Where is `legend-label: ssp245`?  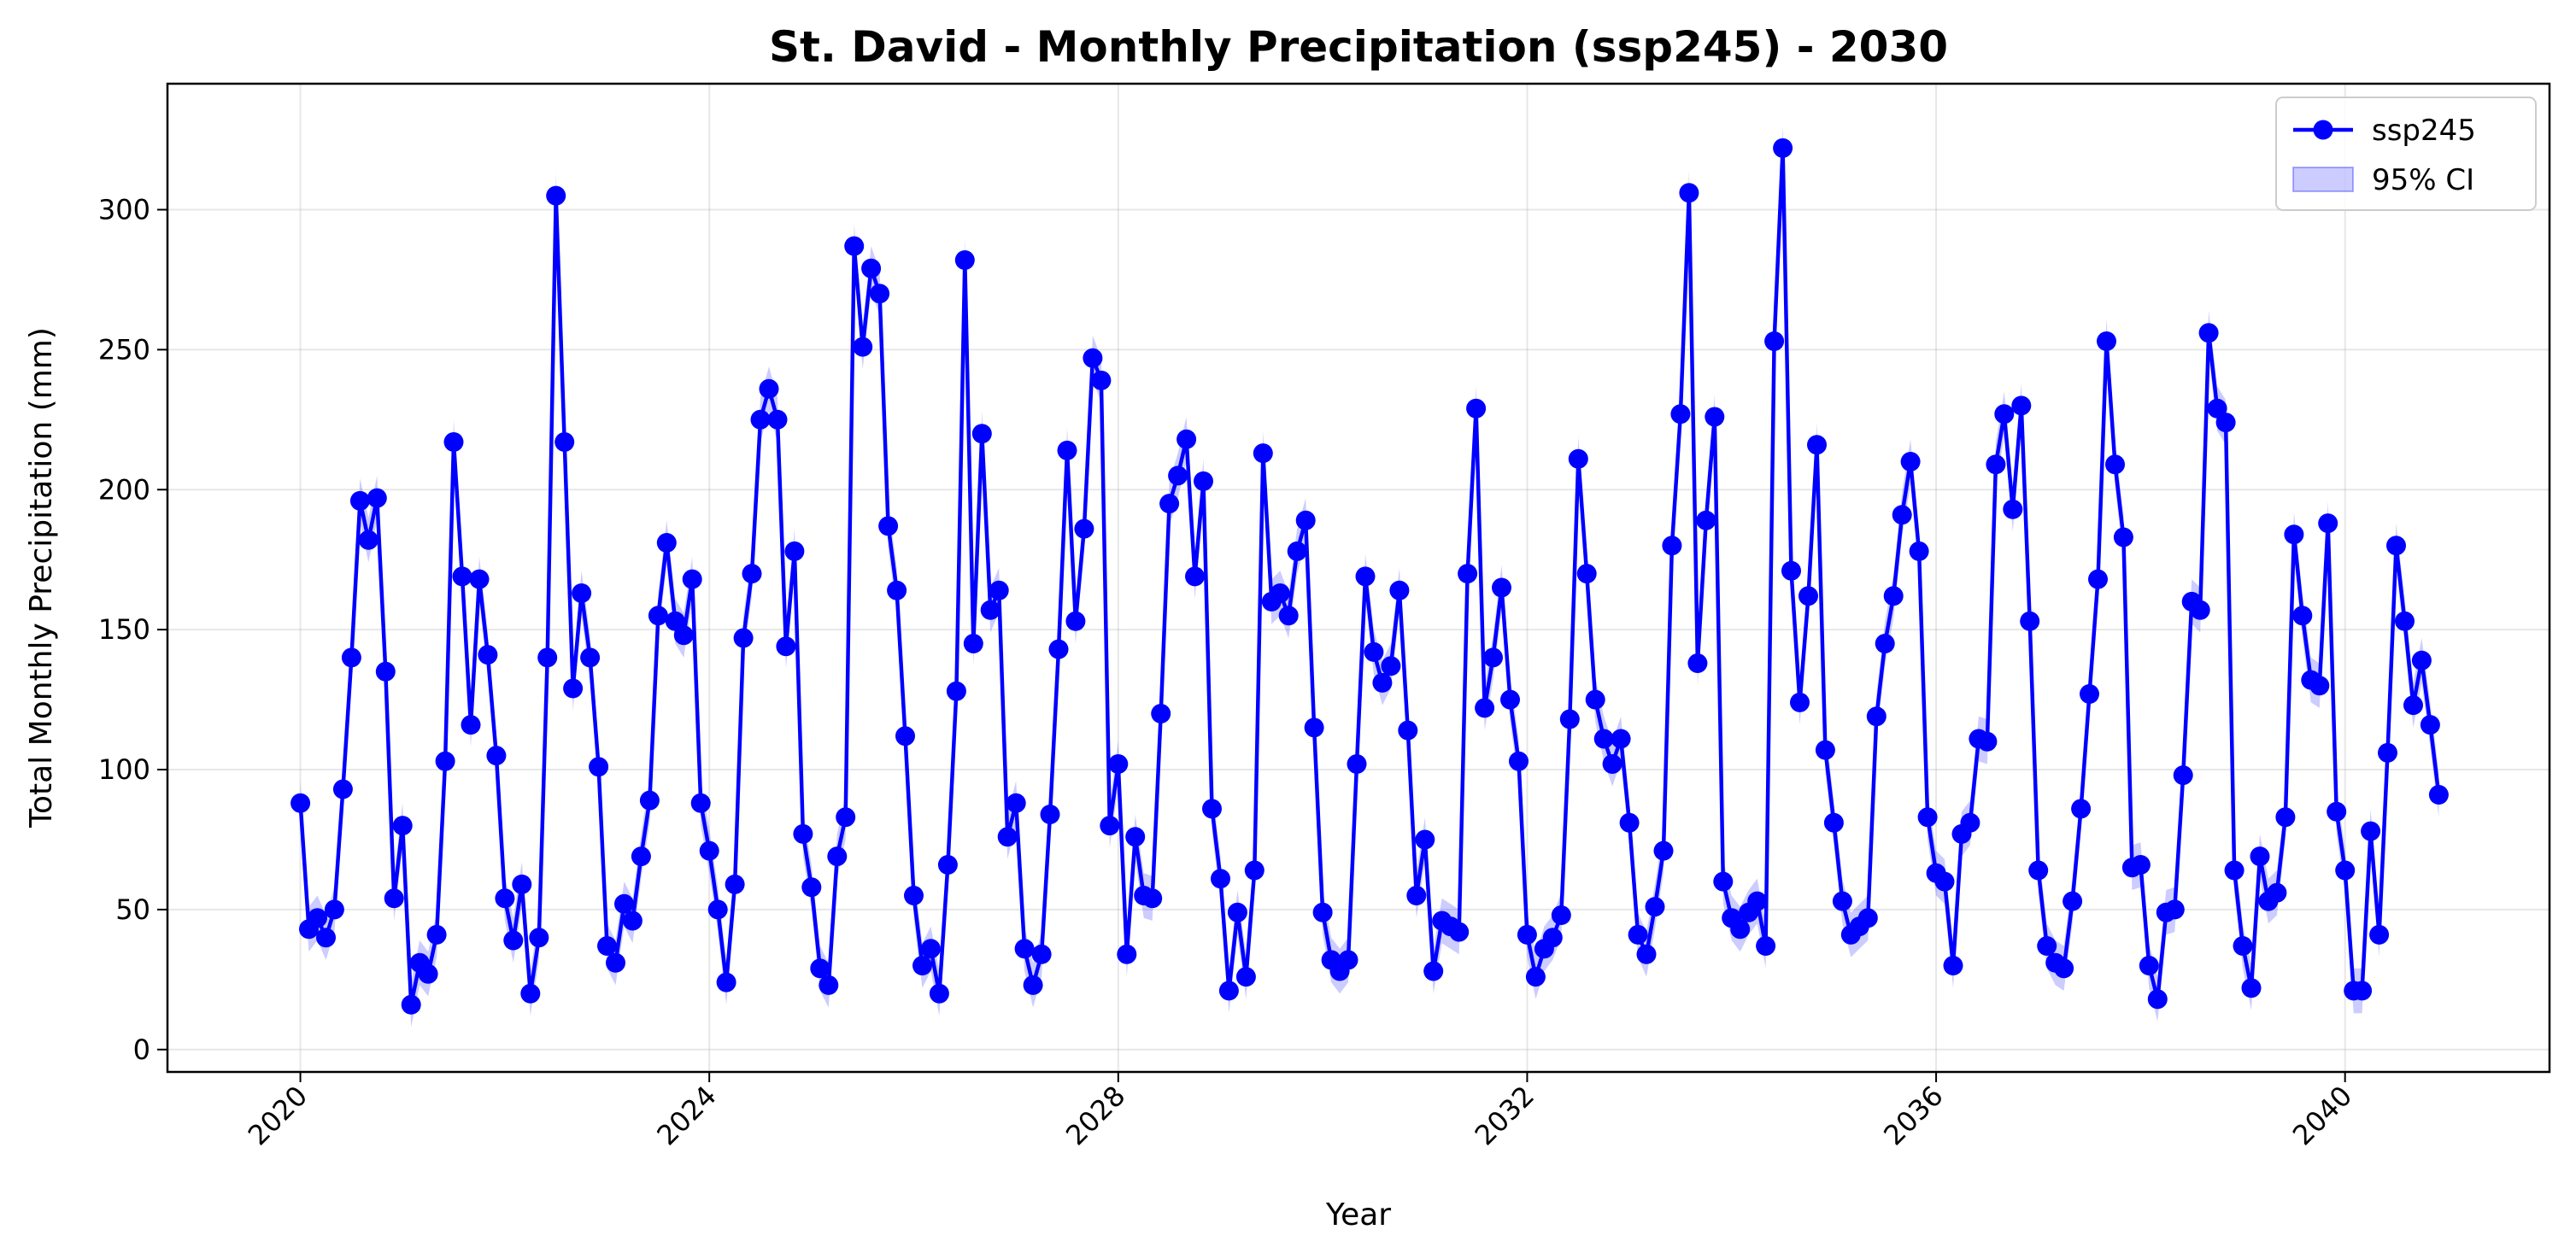 legend-label: ssp245 is located at coordinates (2424, 131).